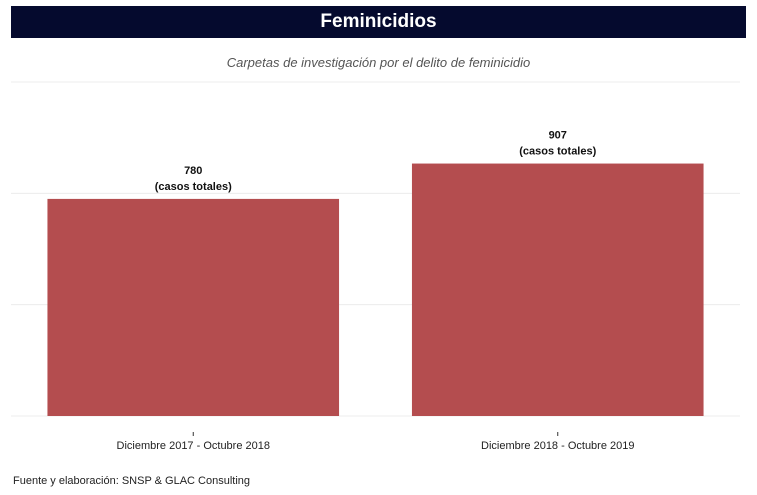 The image size is (757, 495). I want to click on x-tick-label-1: Diciembre 2018 - Octubre 2019, so click(557, 446).